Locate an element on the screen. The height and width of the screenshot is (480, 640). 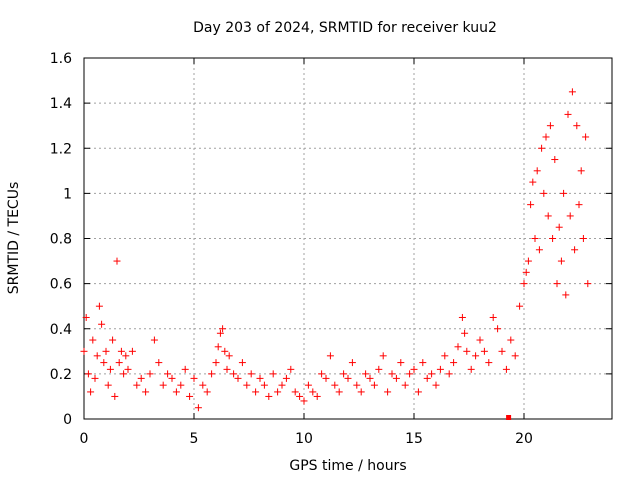
x-tick-label: 0 is located at coordinates (84, 439).